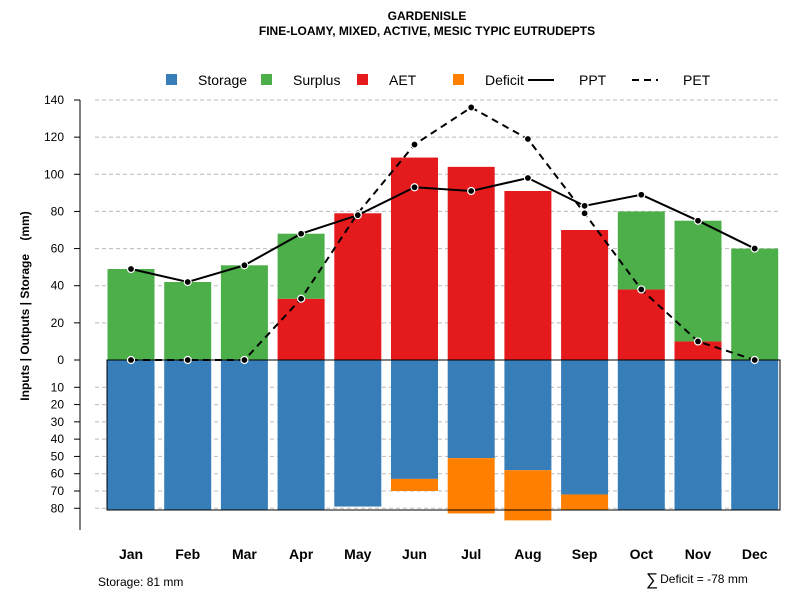 The height and width of the screenshot is (600, 800). I want to click on x-tick-label: Jul, so click(471, 554).